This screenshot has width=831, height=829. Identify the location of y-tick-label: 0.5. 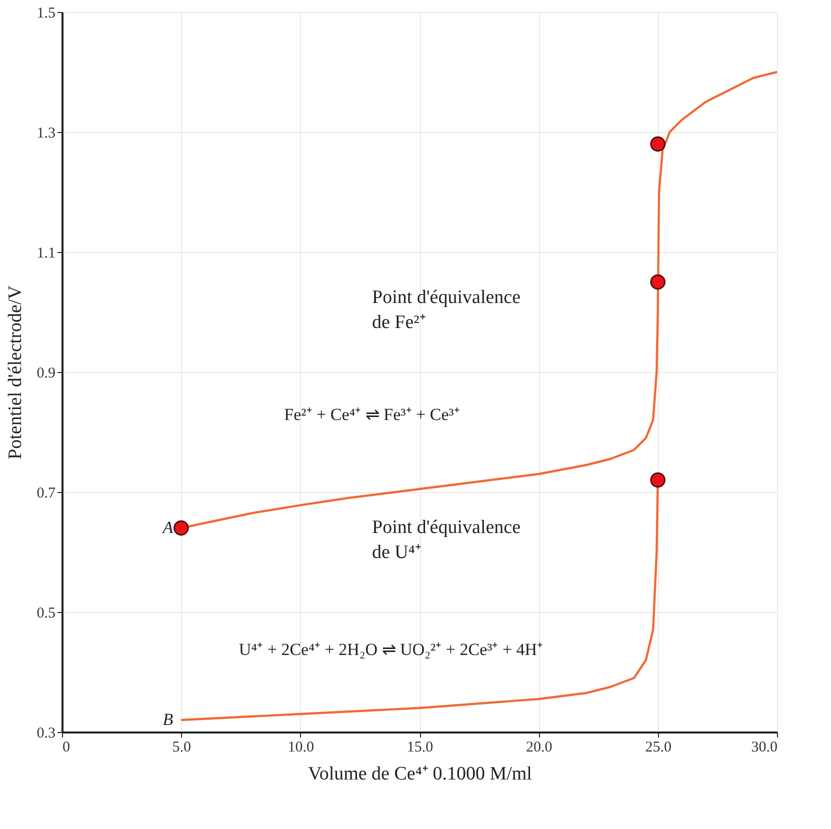
(46, 614).